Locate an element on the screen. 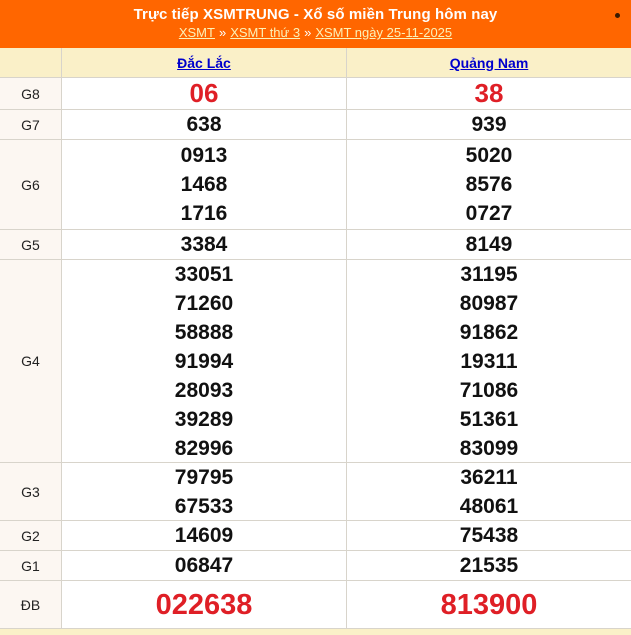  station-link-dac-lac: Đắc Lắc is located at coordinates (204, 62).